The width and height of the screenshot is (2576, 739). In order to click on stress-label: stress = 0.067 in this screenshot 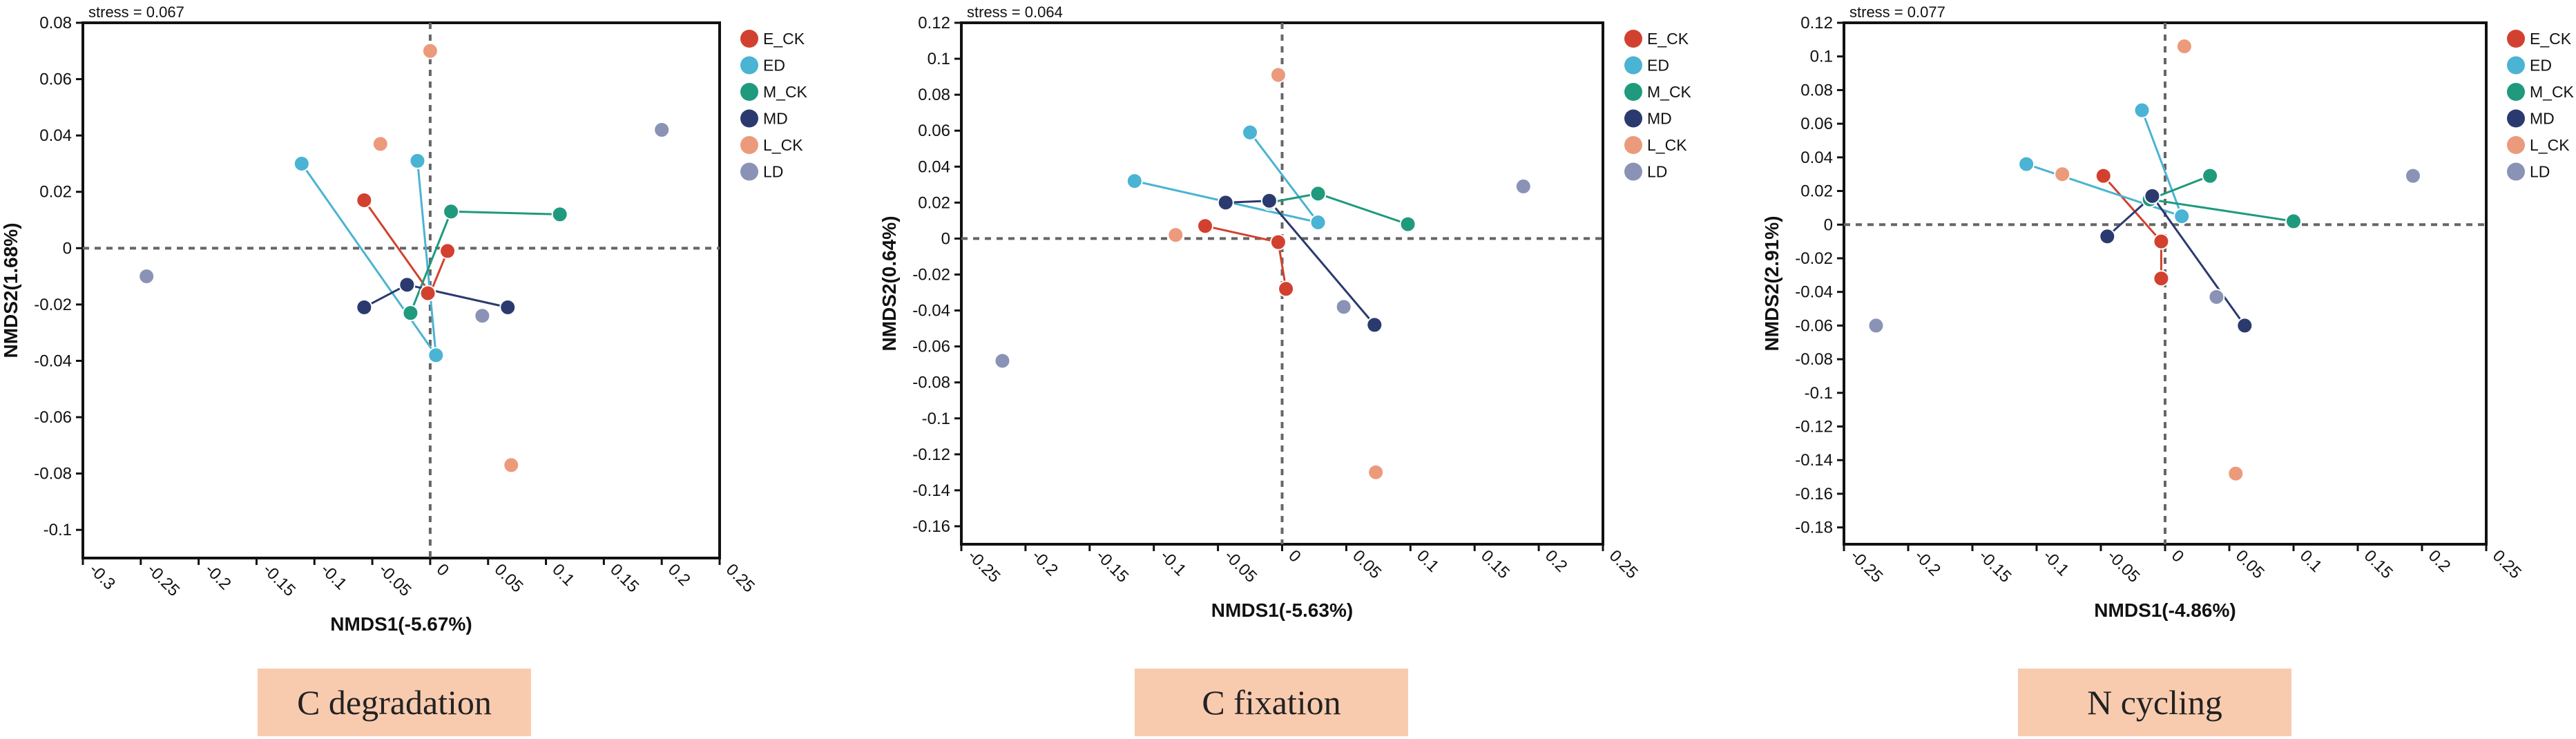, I will do `click(136, 12)`.